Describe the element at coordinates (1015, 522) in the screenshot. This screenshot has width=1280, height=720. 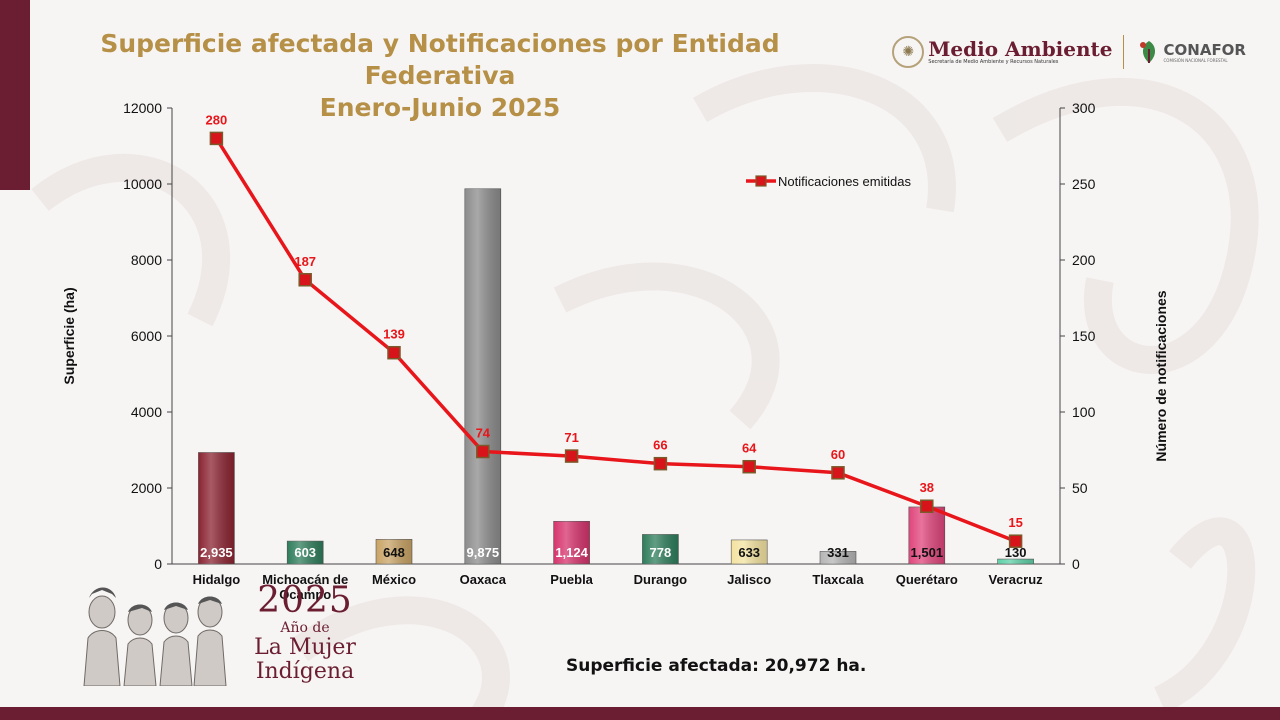
I see `line-value-label: 15` at that location.